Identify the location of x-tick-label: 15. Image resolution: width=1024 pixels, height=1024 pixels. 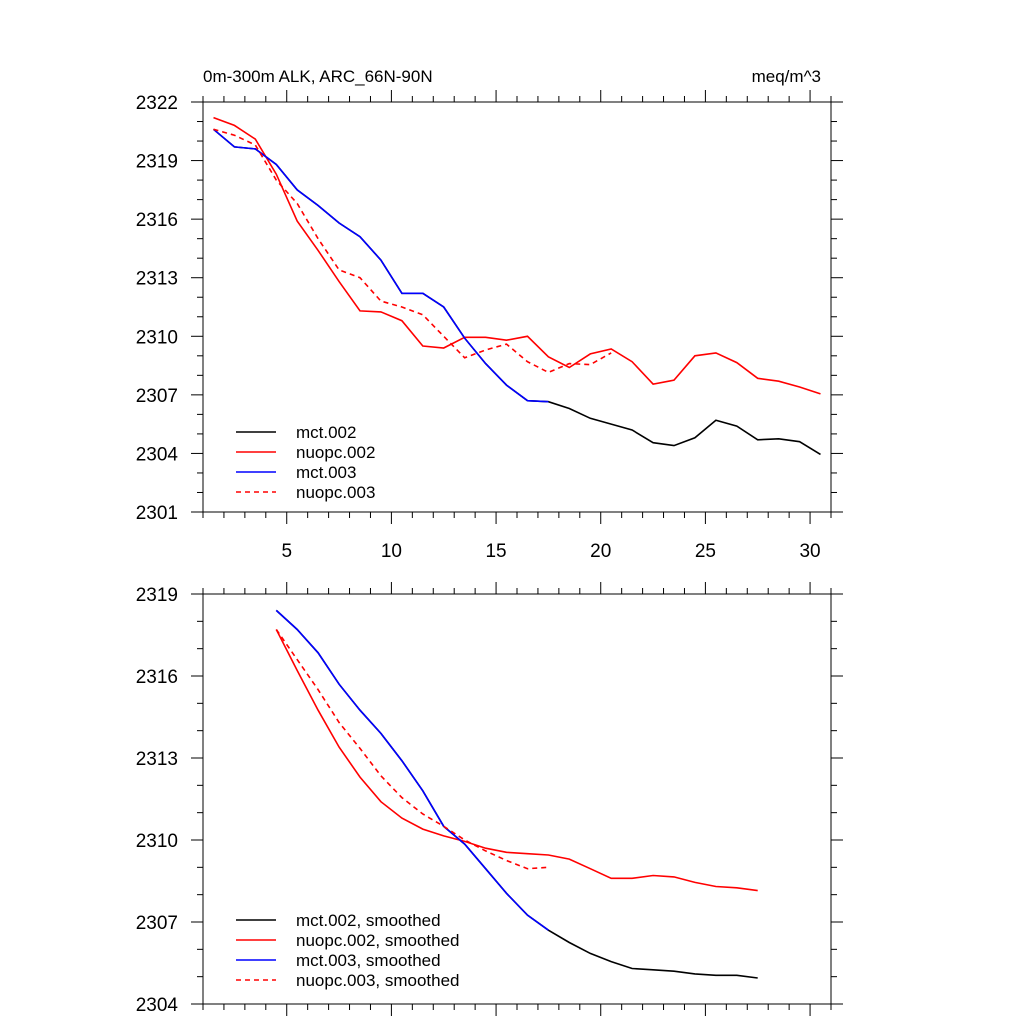
(495, 551).